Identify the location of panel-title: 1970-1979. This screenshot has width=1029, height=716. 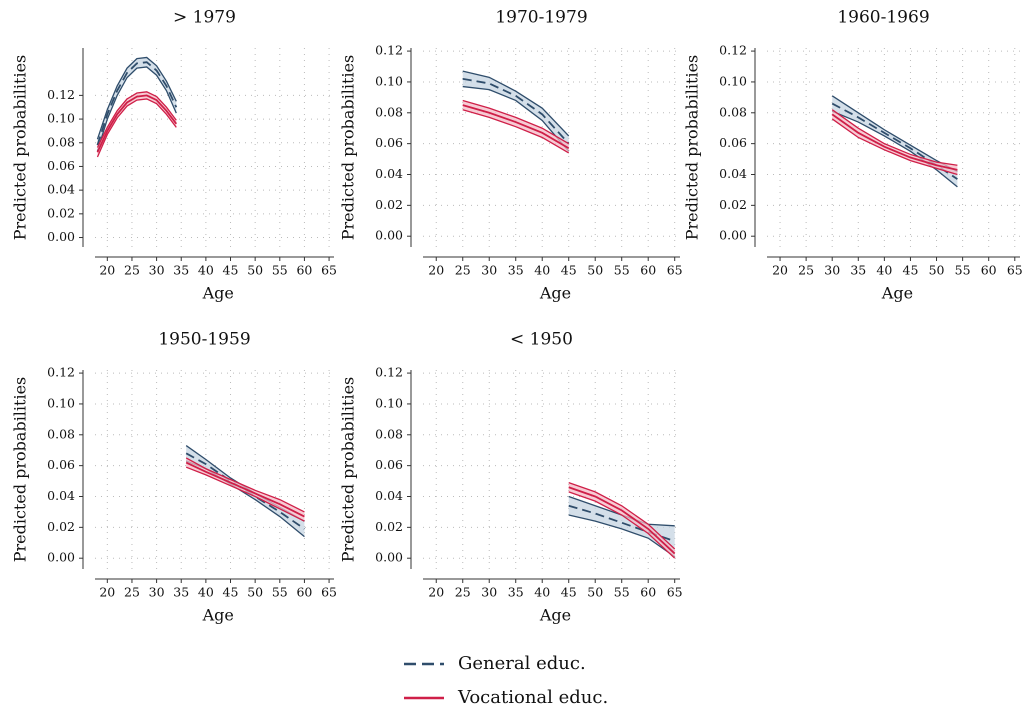
(541, 18).